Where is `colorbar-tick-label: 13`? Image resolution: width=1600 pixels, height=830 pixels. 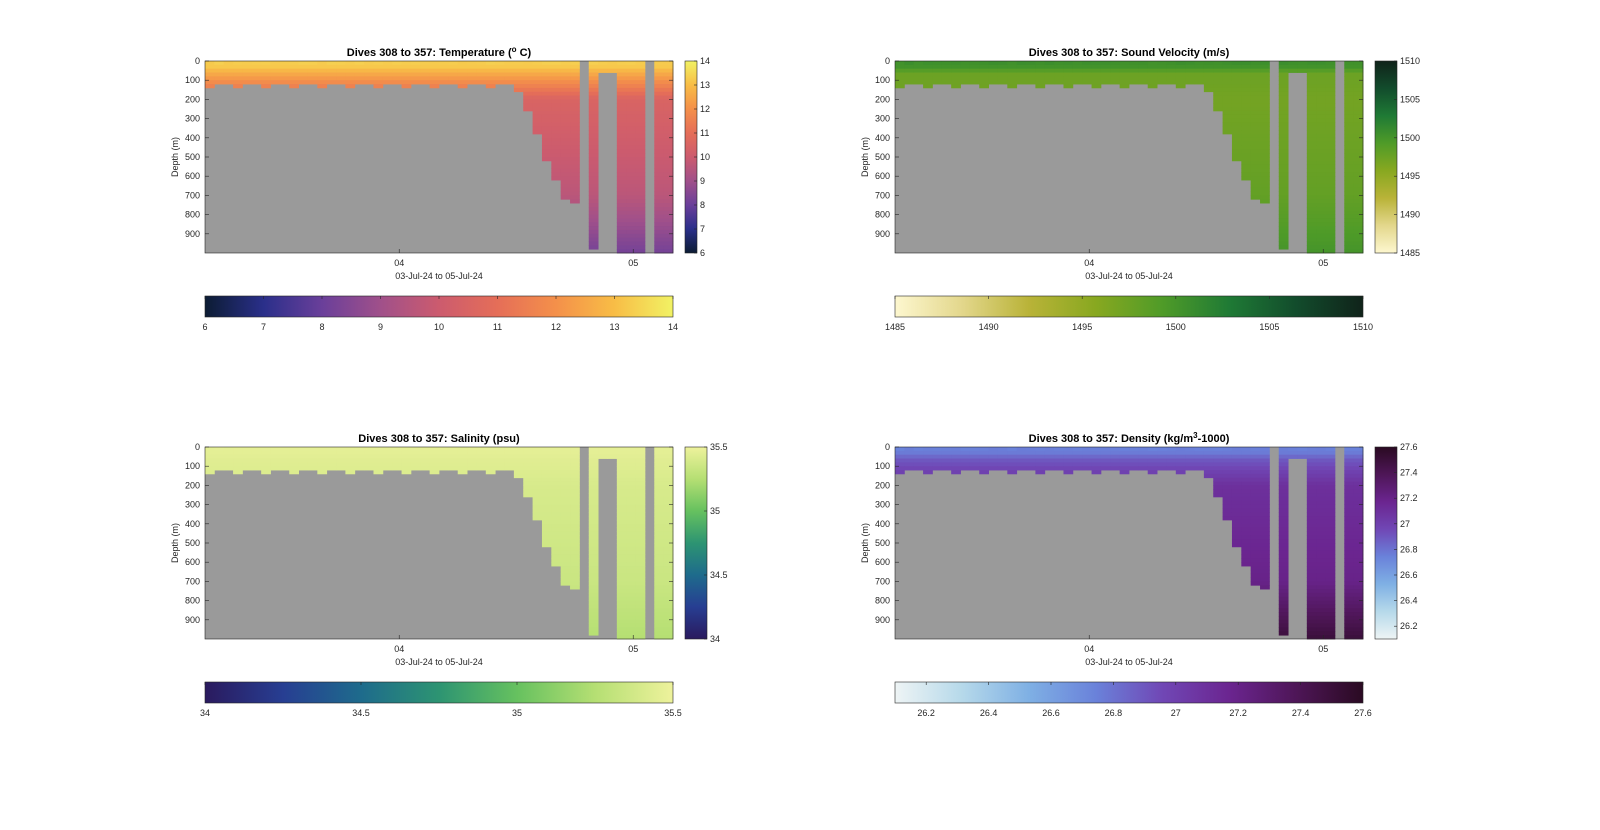
colorbar-tick-label: 13 is located at coordinates (614, 327).